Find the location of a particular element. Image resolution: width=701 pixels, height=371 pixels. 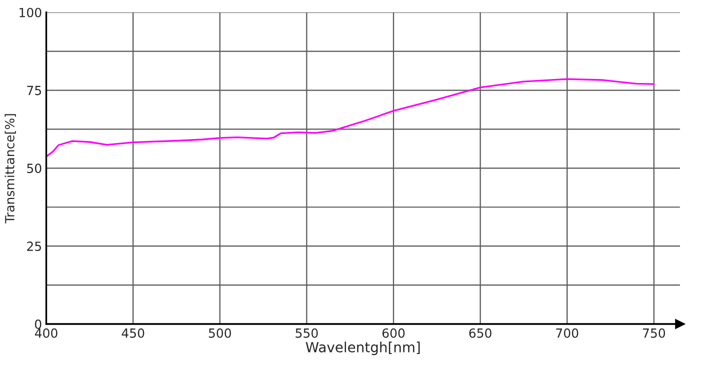

x-tick-label: 400 is located at coordinates (46, 333).